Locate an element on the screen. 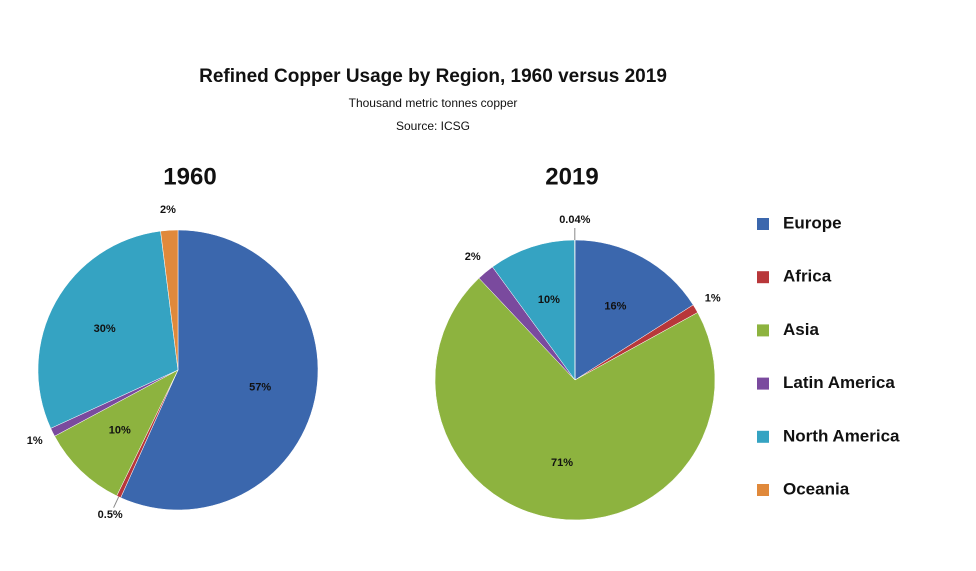 Image resolution: width=976 pixels, height=571 pixels. data-label: 0.04% is located at coordinates (574, 220).